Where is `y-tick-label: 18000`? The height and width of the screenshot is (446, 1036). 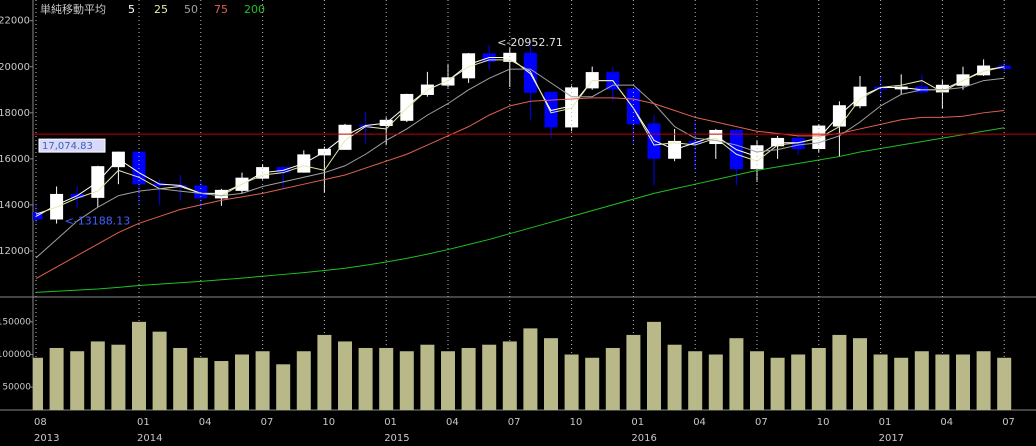
y-tick-label: 18000 is located at coordinates (15, 113).